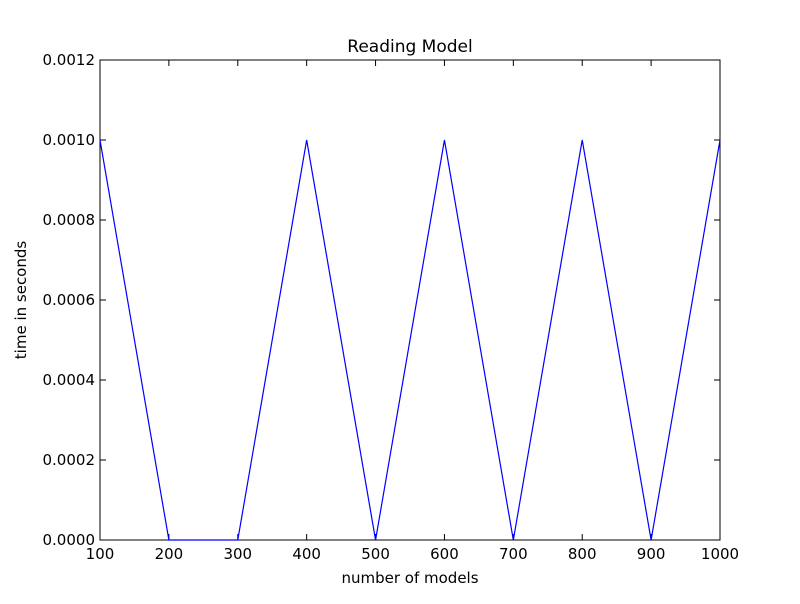  I want to click on y-tick-label: 0.0012, so click(69, 60).